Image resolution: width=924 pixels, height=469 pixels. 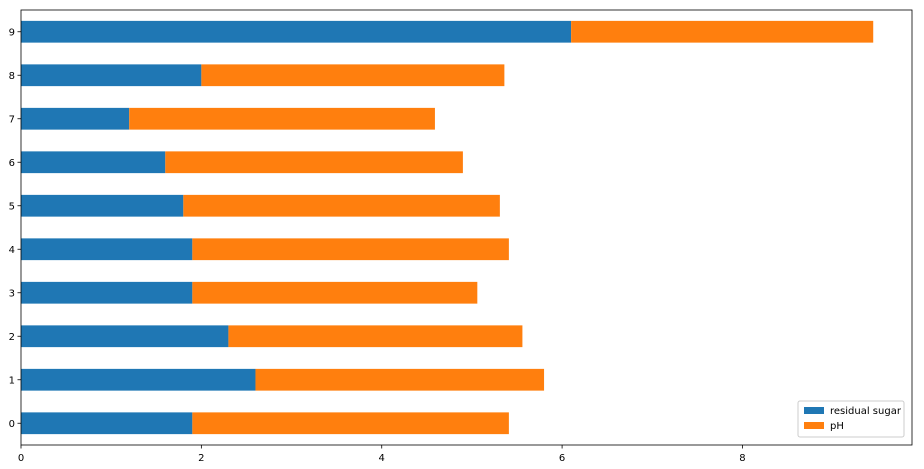 I want to click on y-tick-label-8: 8, so click(x=12, y=76).